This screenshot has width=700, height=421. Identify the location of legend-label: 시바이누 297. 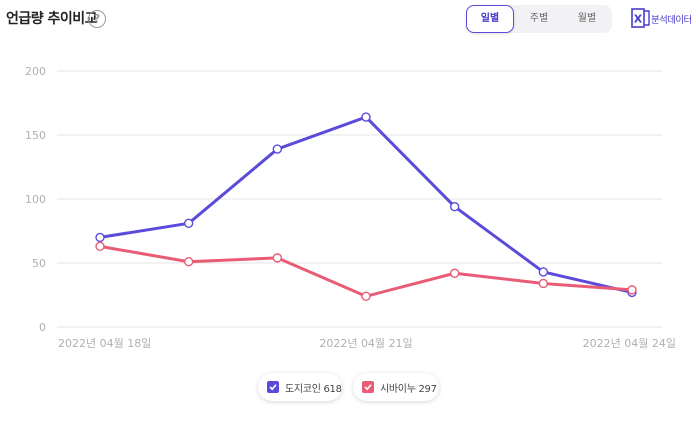
(408, 389).